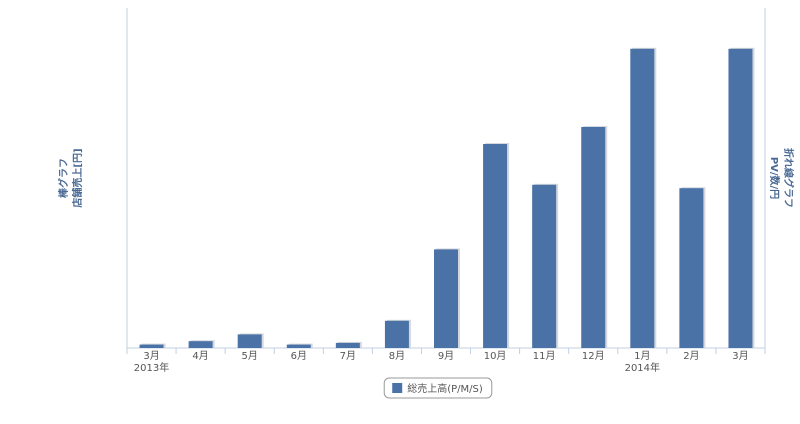  I want to click on legend: 総売上高(P/M/S), so click(438, 388).